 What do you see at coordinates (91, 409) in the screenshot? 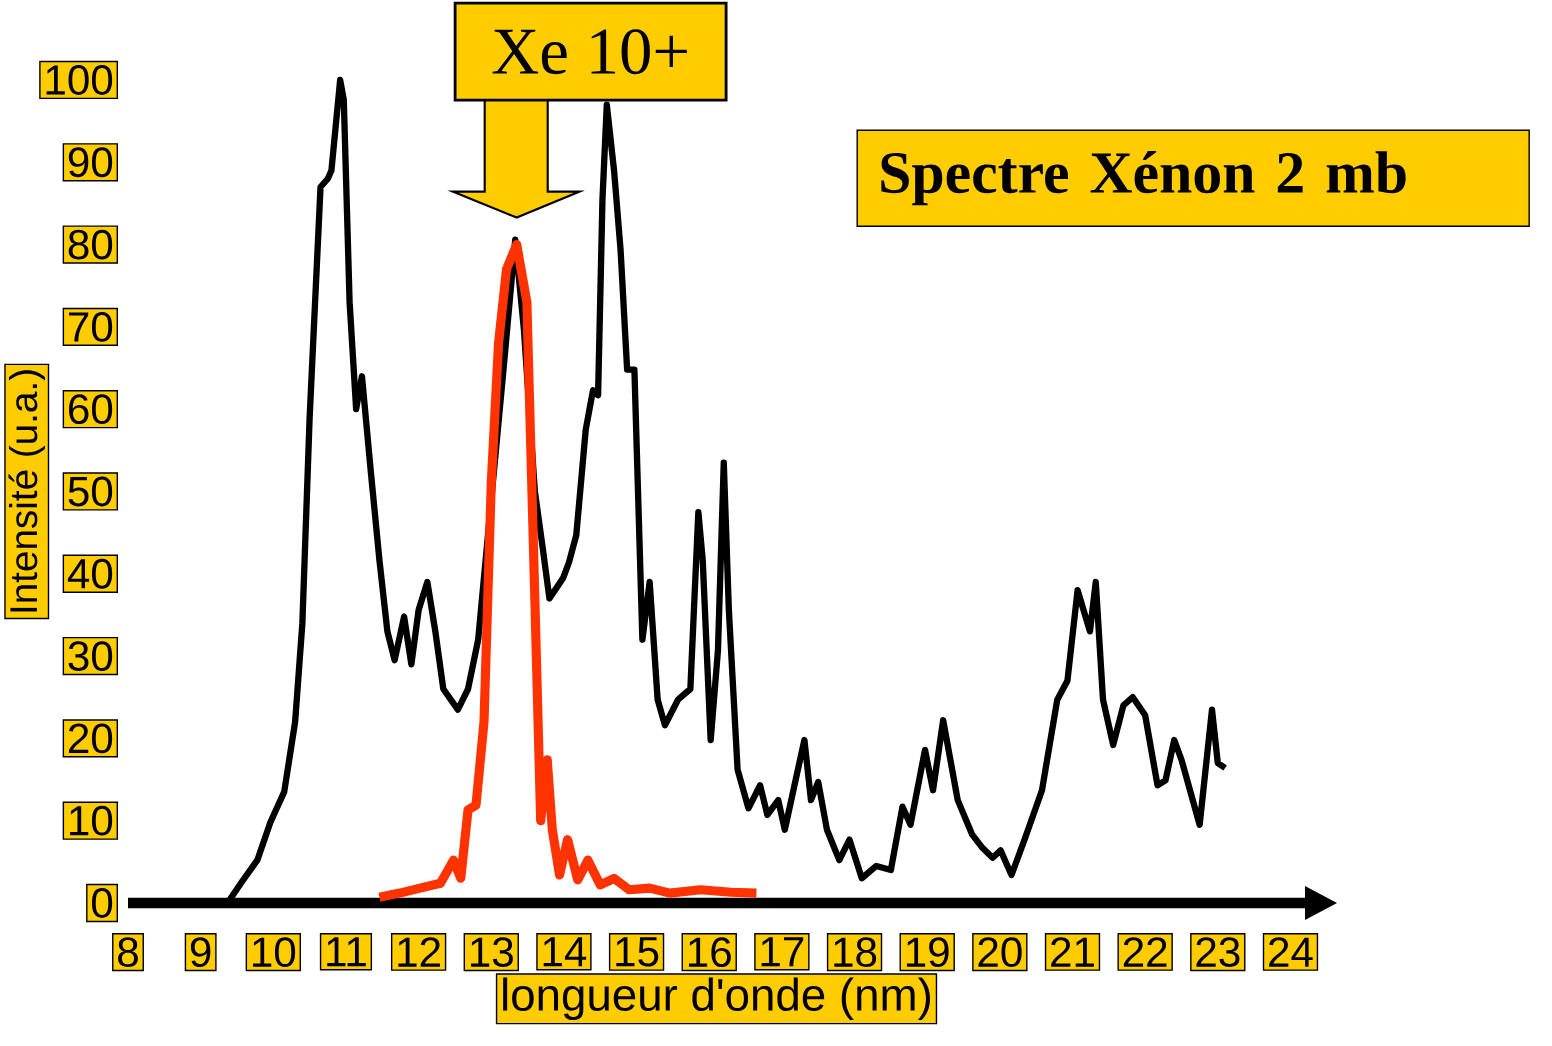
I see `y-tick-label: 60` at bounding box center [91, 409].